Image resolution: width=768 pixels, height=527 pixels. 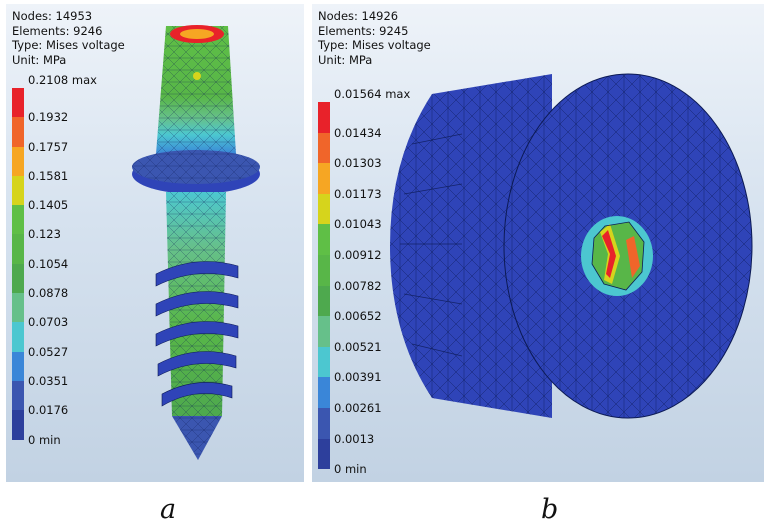 I want to click on legend-row: 0.1932, so click(x=54, y=105).